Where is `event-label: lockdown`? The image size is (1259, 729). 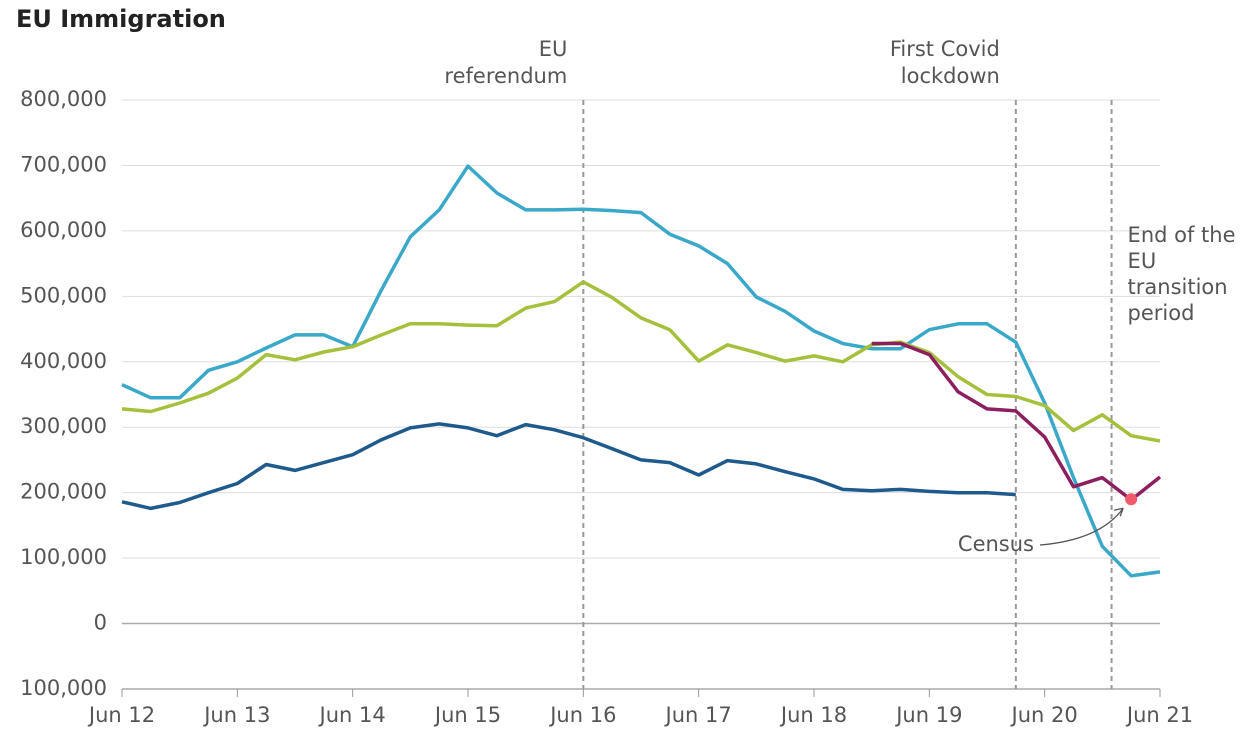
event-label: lockdown is located at coordinates (950, 76).